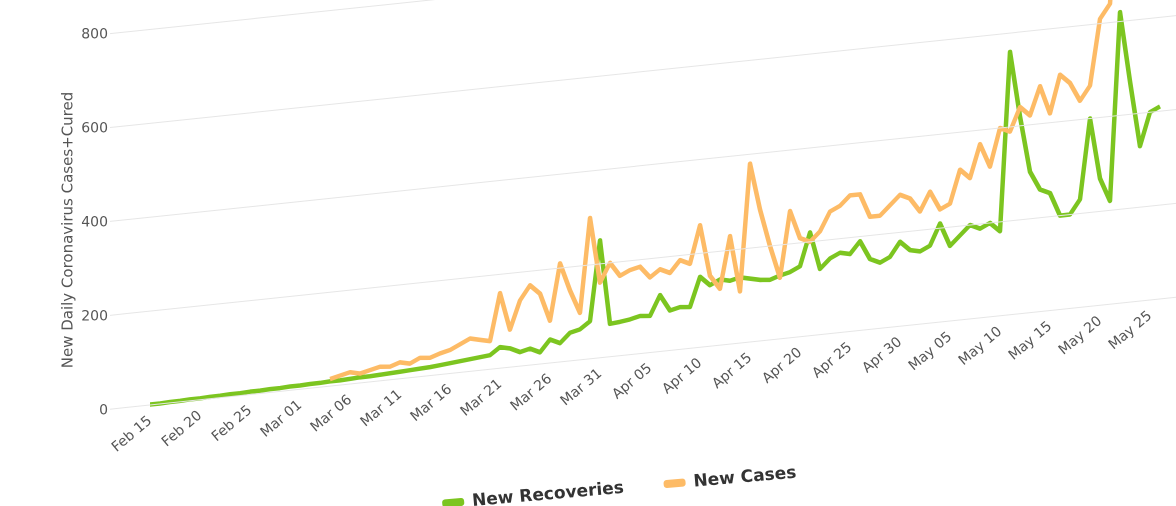  I want to click on x-tick-label: May 25, so click(1131, 330).